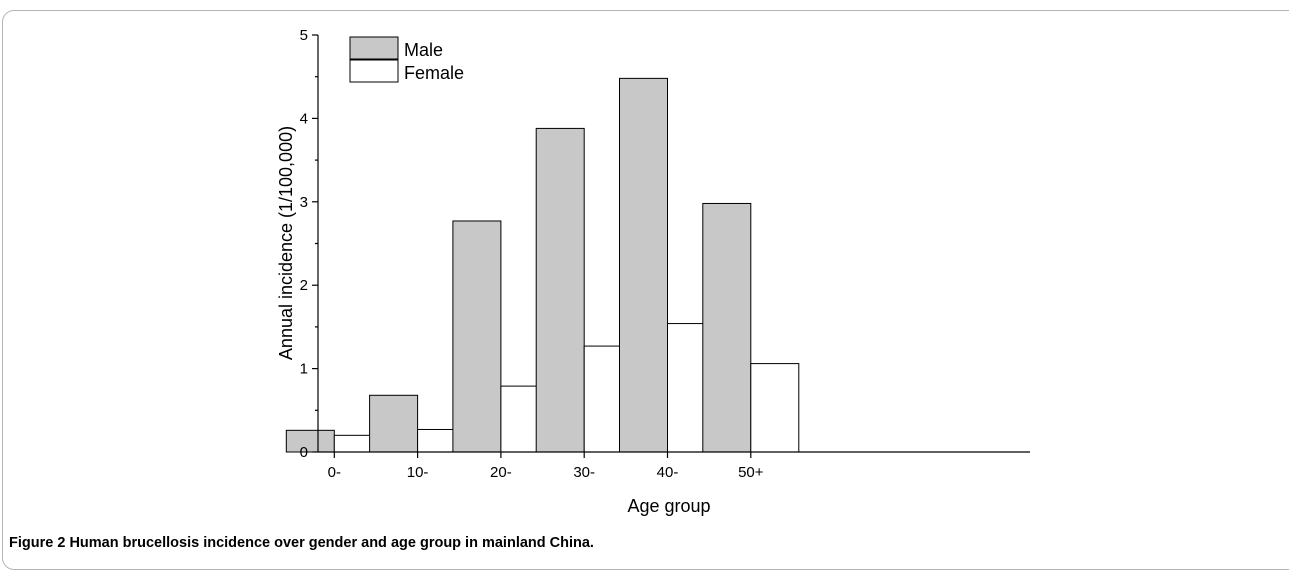 This screenshot has height=570, width=1289. I want to click on figure-caption-label: Figure 2, so click(37, 543).